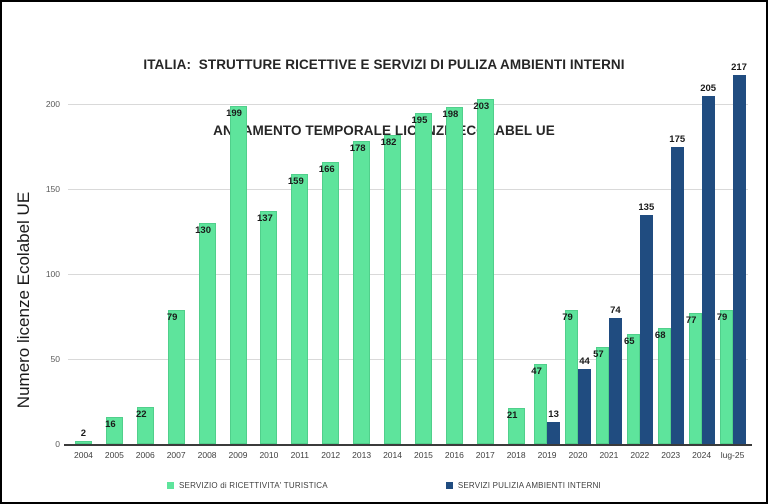 This screenshot has width=768, height=504. Describe the element at coordinates (176, 455) in the screenshot. I see `x-tick-label-2007: 2007` at that location.